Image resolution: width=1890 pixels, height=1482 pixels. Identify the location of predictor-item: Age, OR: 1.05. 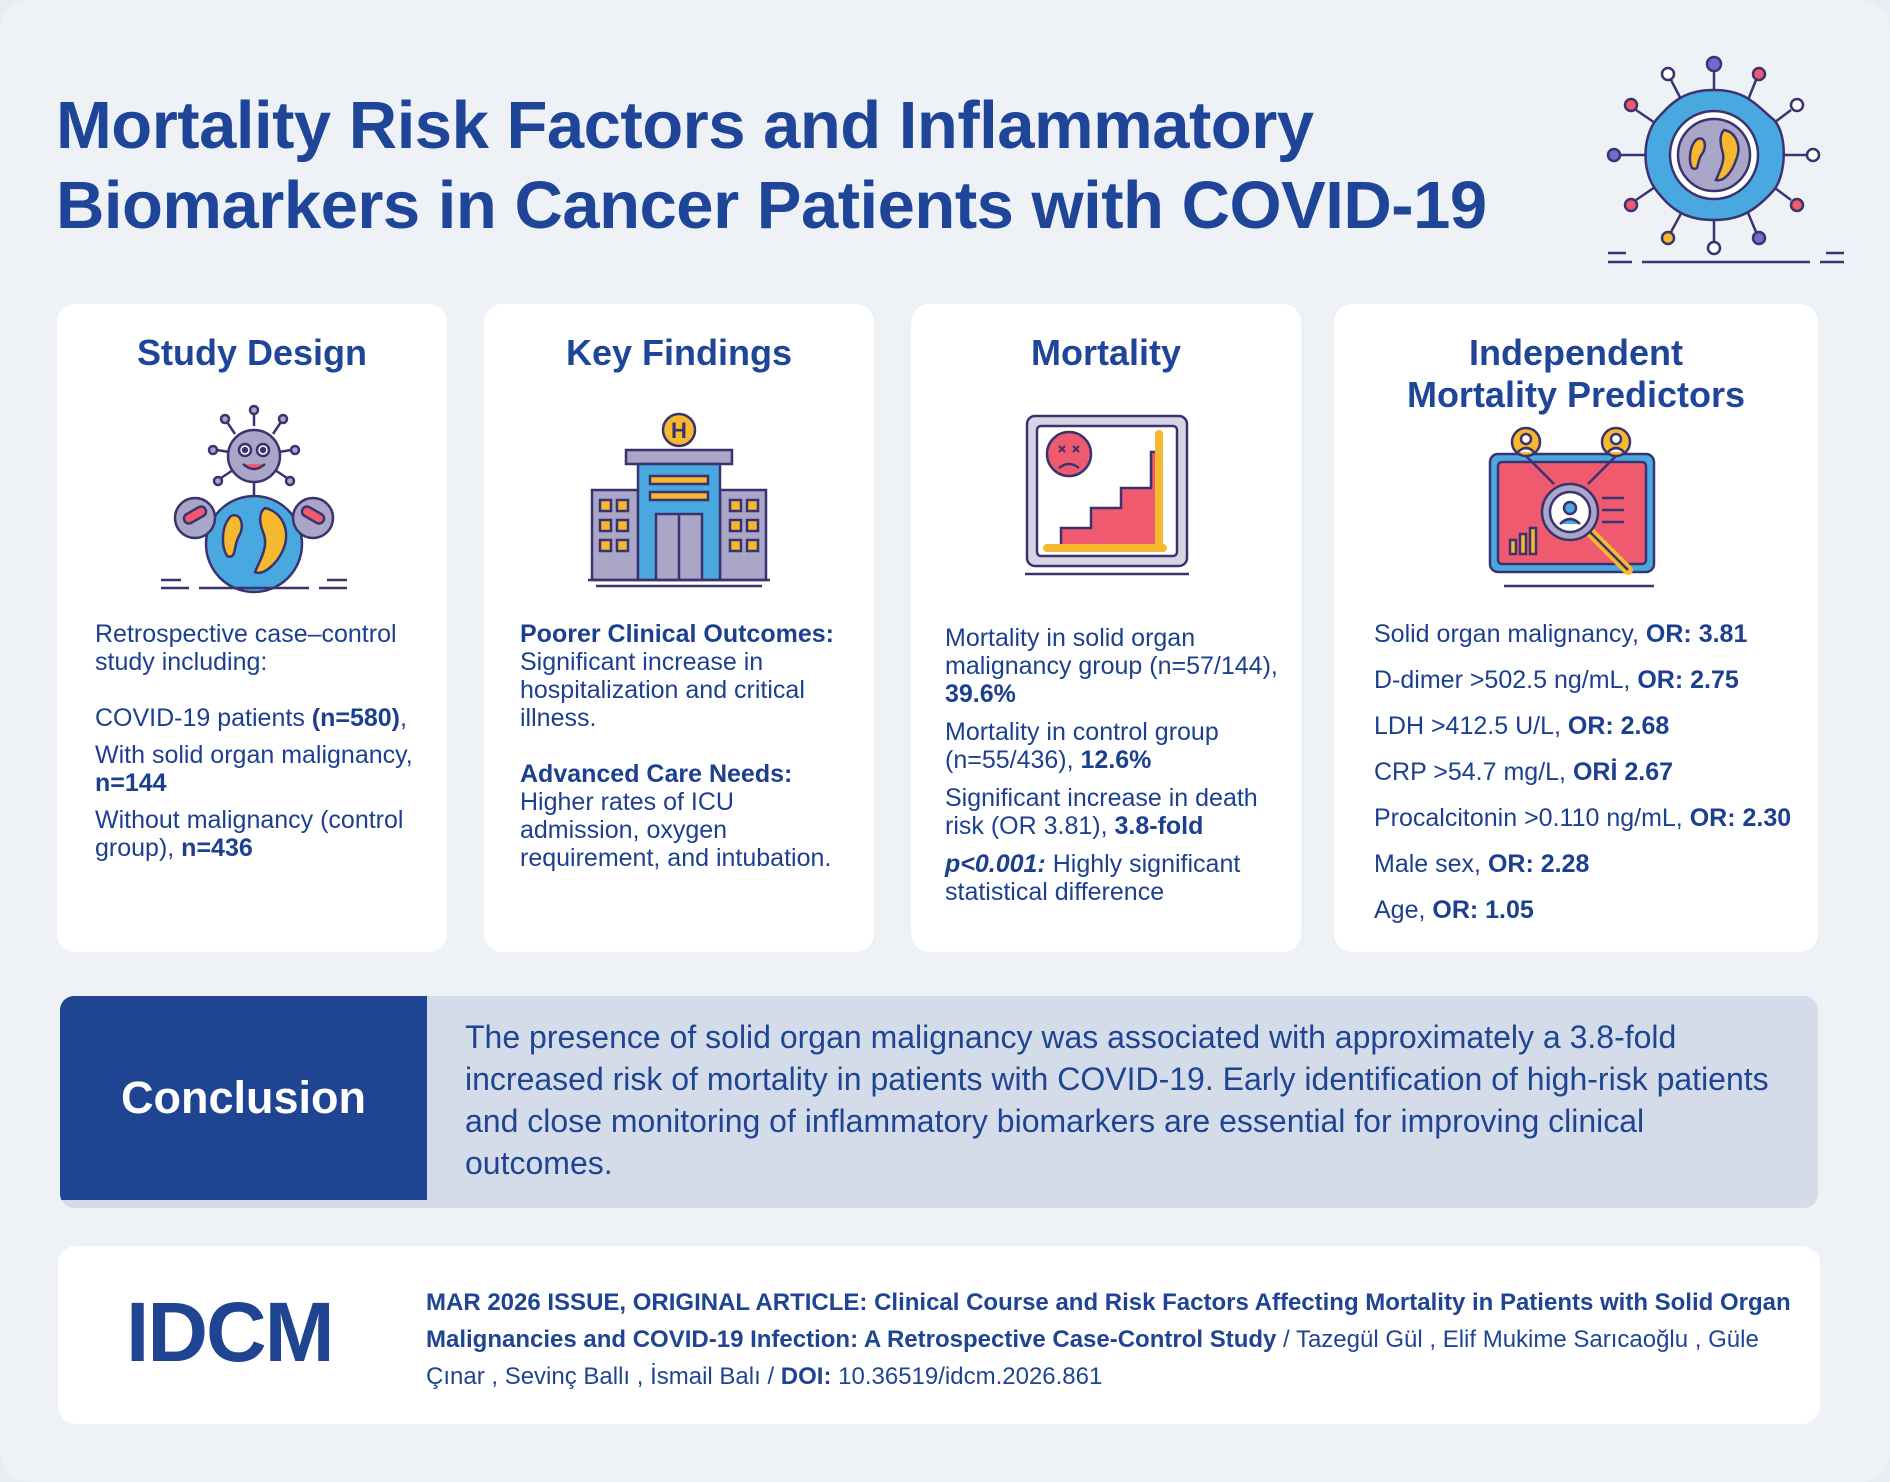
(1594, 910).